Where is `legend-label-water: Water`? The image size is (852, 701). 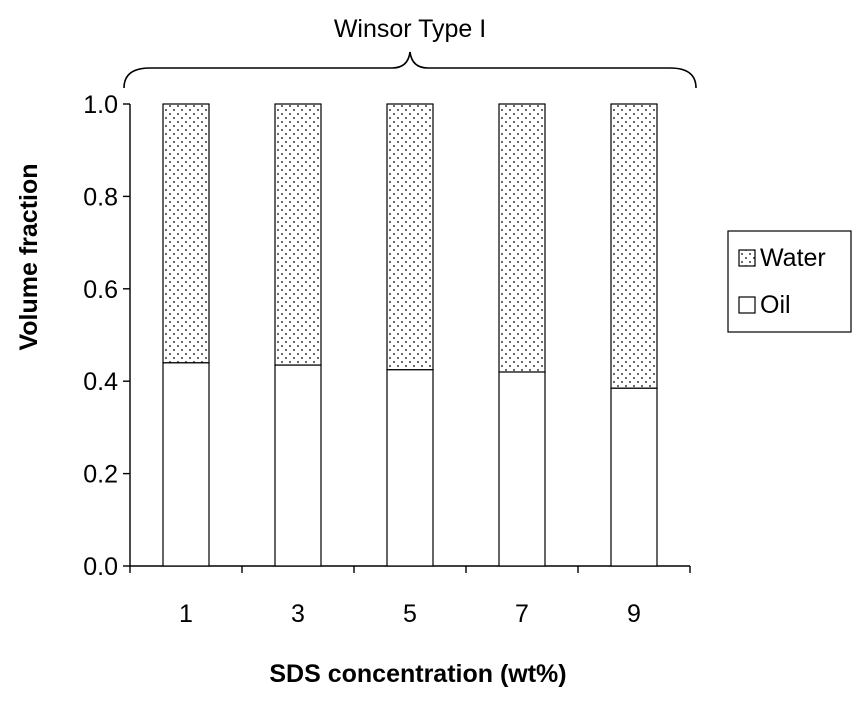 legend-label-water: Water is located at coordinates (793, 258).